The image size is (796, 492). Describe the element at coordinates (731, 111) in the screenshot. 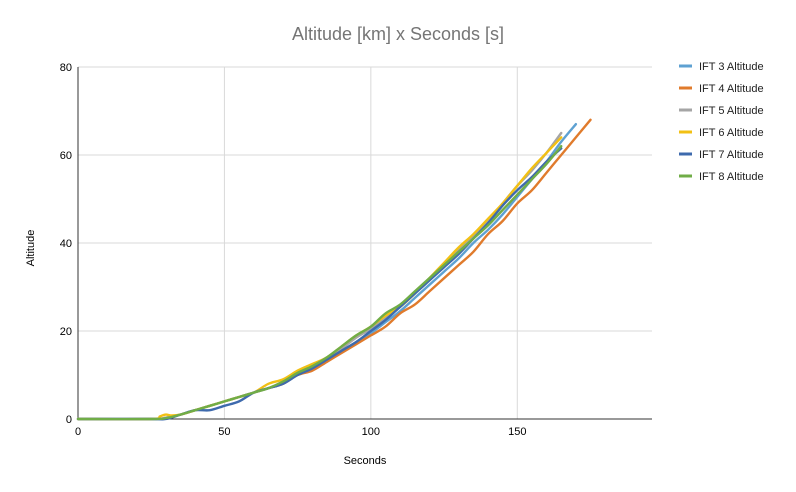

I see `legend-label-ift-5-altitude: IFT 5 Altitude` at that location.